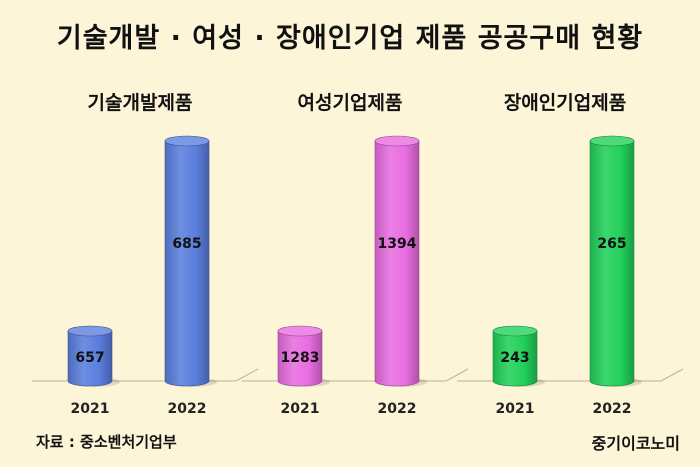  I want to click on data-label: 265, so click(611, 244).